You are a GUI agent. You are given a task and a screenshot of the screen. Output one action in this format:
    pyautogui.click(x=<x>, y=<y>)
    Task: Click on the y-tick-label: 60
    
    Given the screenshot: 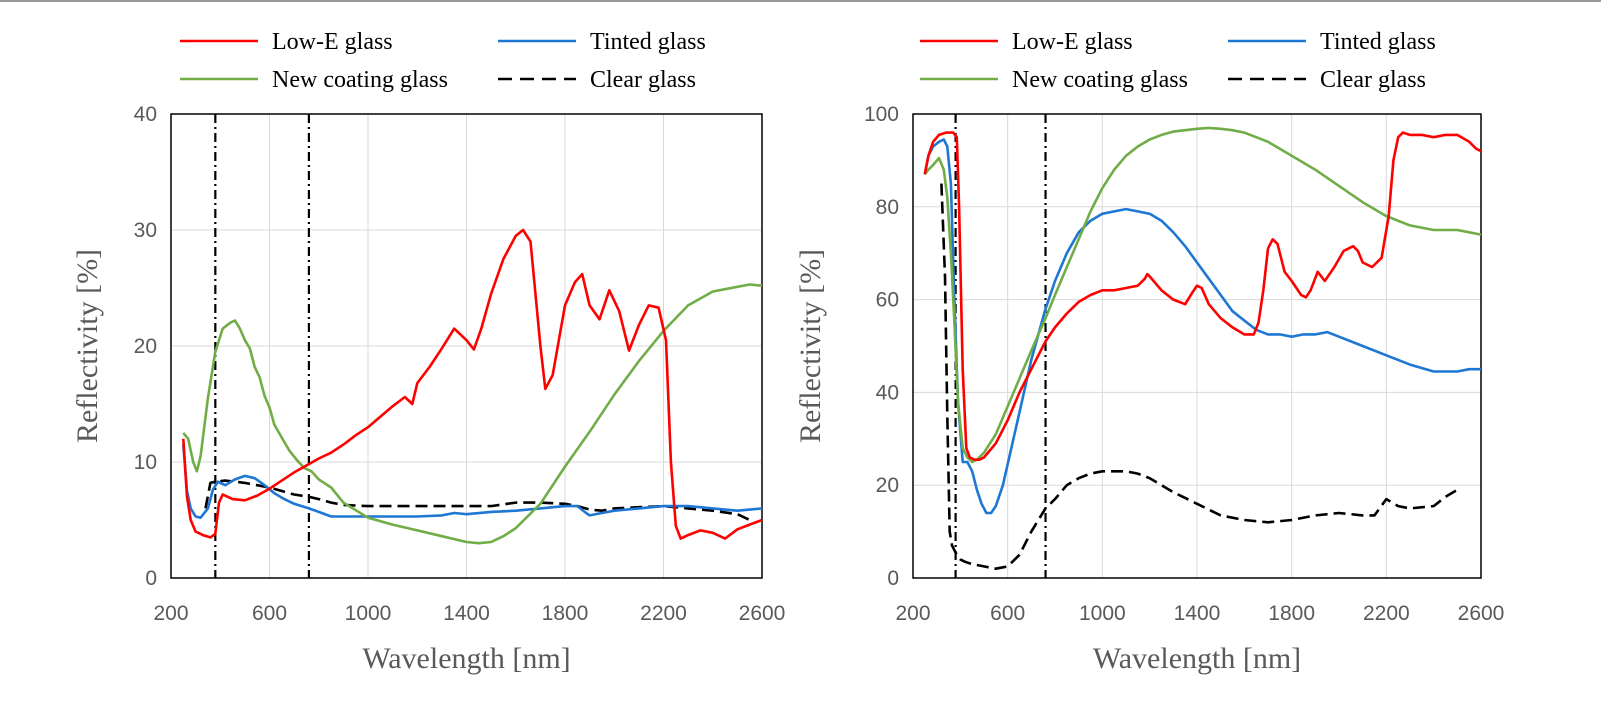 What is the action you would take?
    pyautogui.click(x=887, y=300)
    